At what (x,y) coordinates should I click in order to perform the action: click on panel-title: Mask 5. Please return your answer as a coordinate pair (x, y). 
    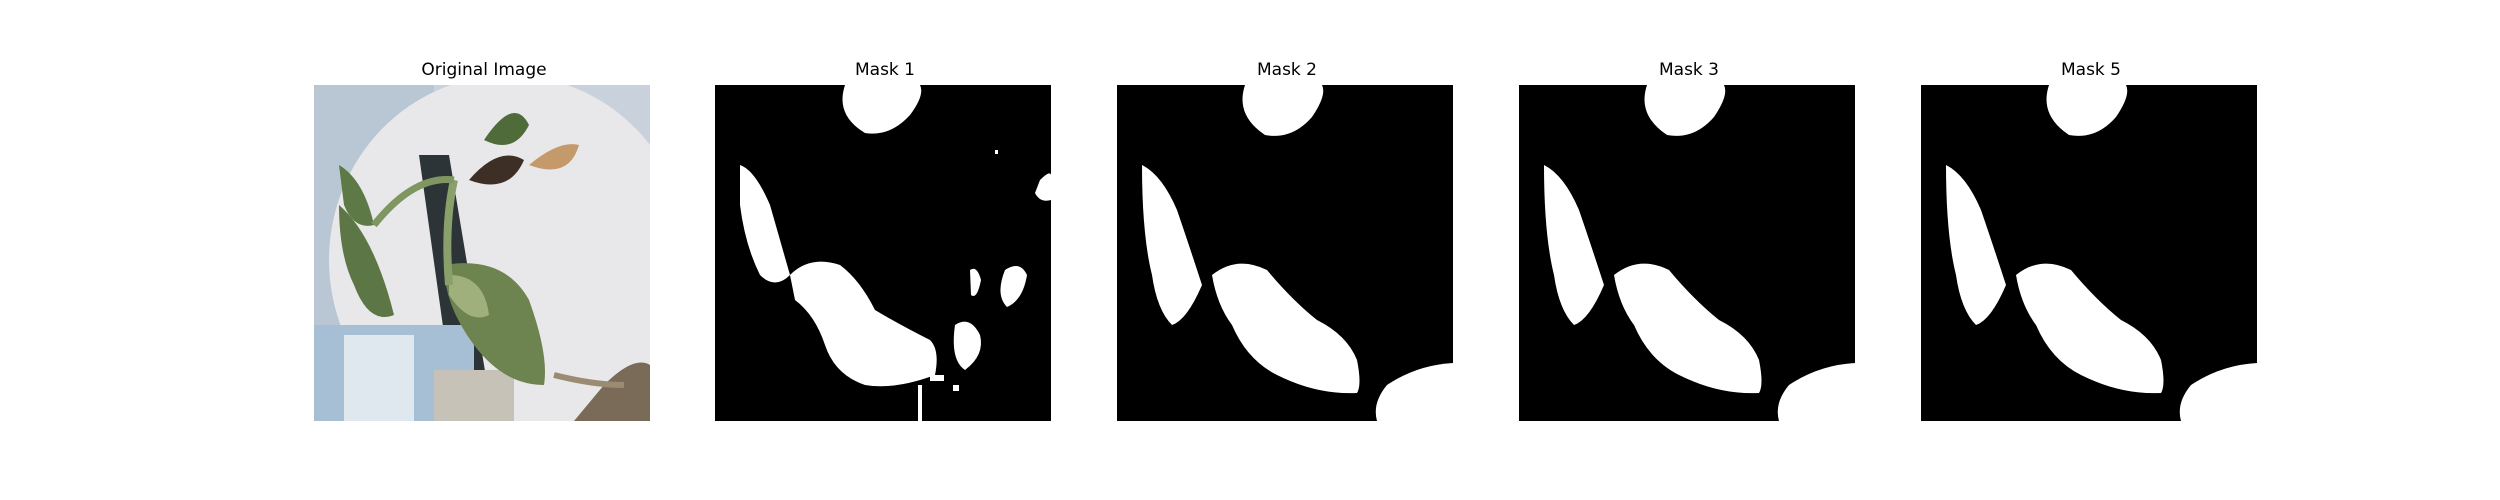
    Looking at the image, I should click on (2090, 70).